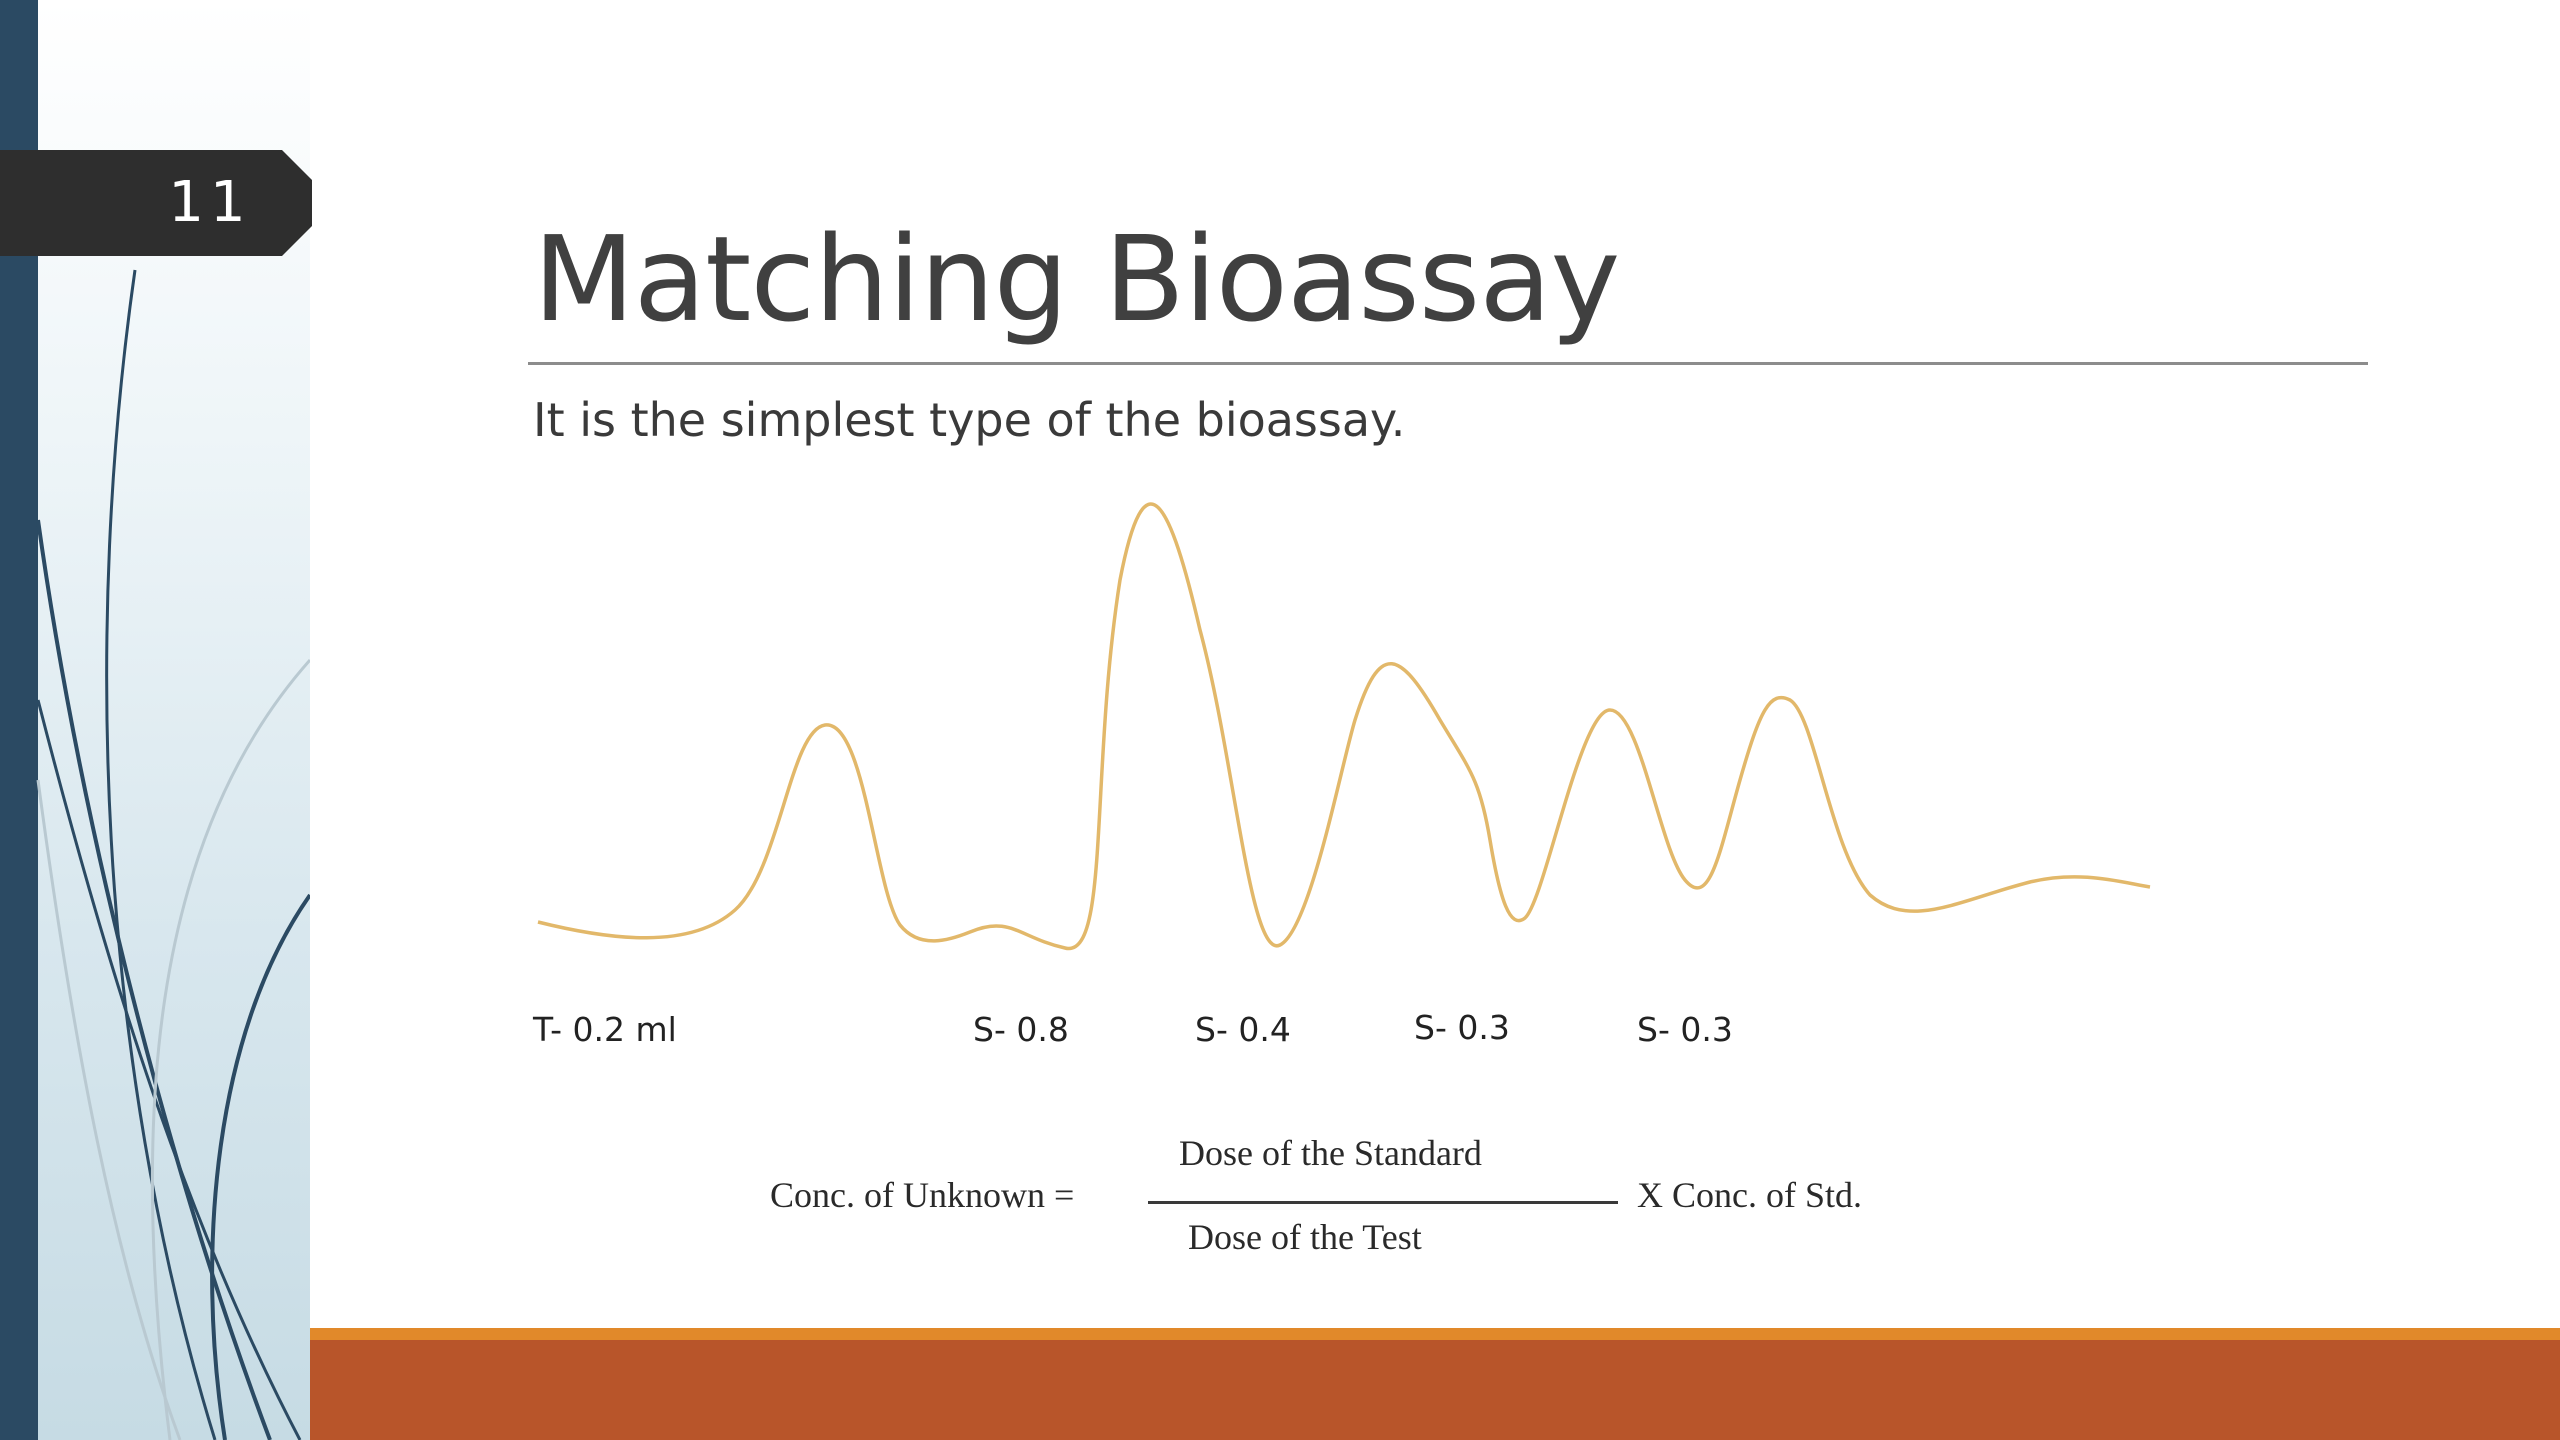  Describe the element at coordinates (1383, 1202) in the screenshot. I see `formula-fraction-bar` at that location.